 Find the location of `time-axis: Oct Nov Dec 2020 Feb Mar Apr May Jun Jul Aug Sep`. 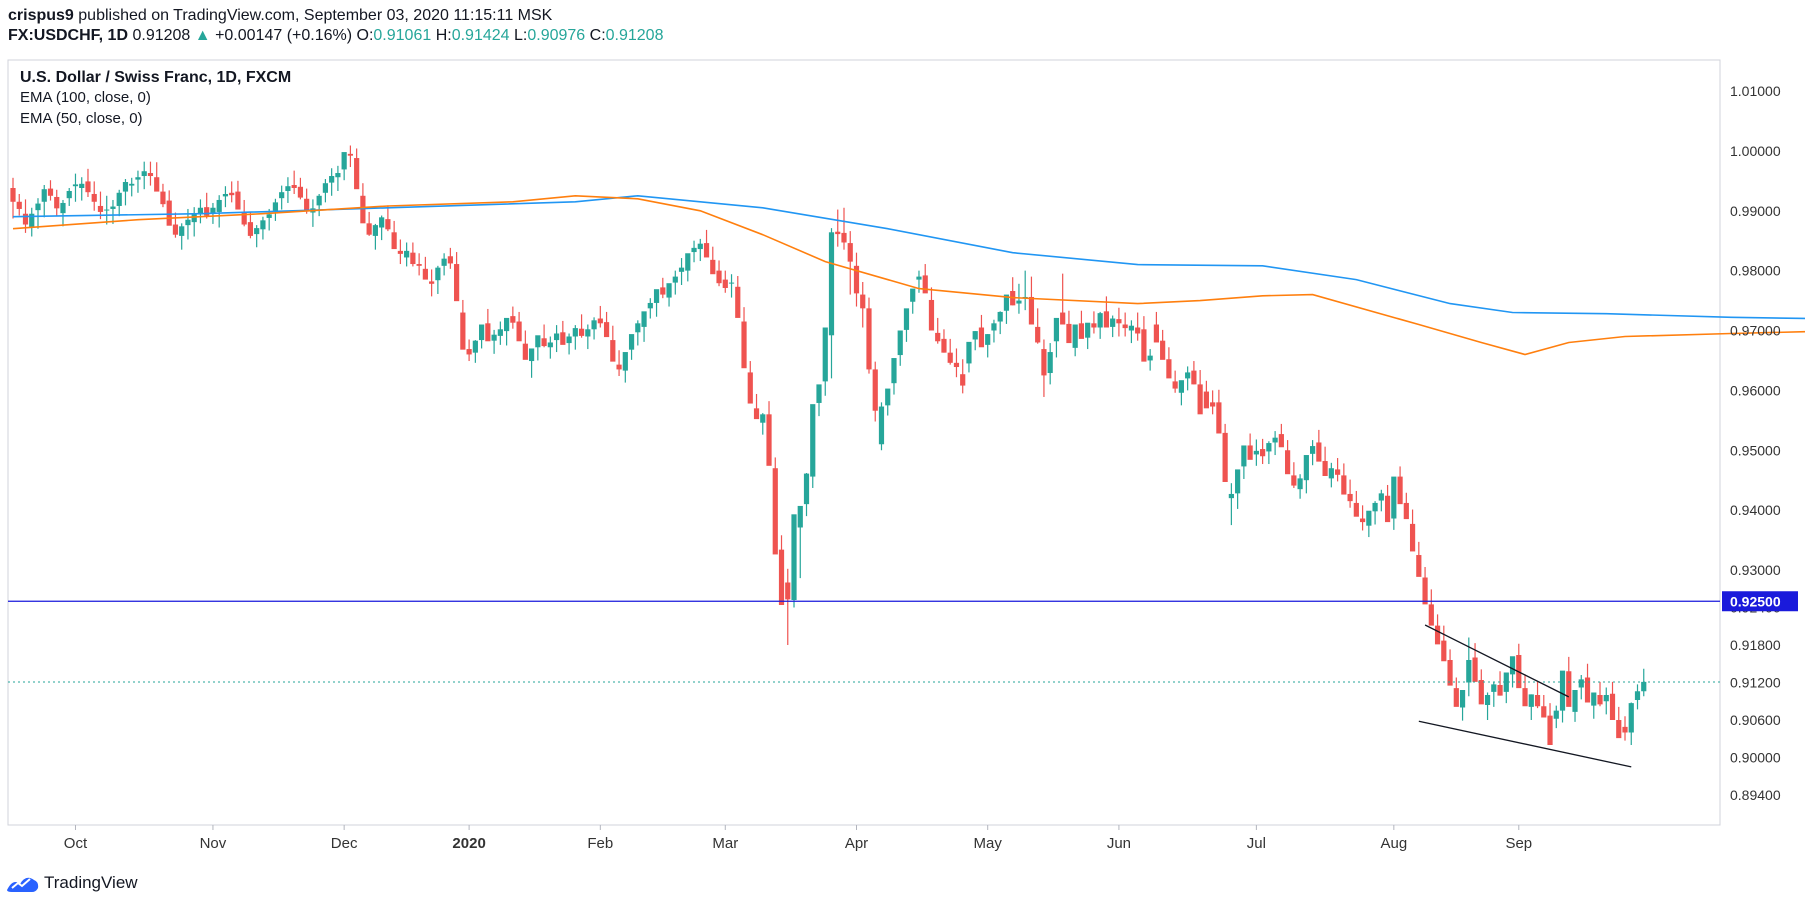

time-axis: Oct Nov Dec 2020 Feb Mar Apr May Jun Jul Aug Sep is located at coordinates (798, 838).